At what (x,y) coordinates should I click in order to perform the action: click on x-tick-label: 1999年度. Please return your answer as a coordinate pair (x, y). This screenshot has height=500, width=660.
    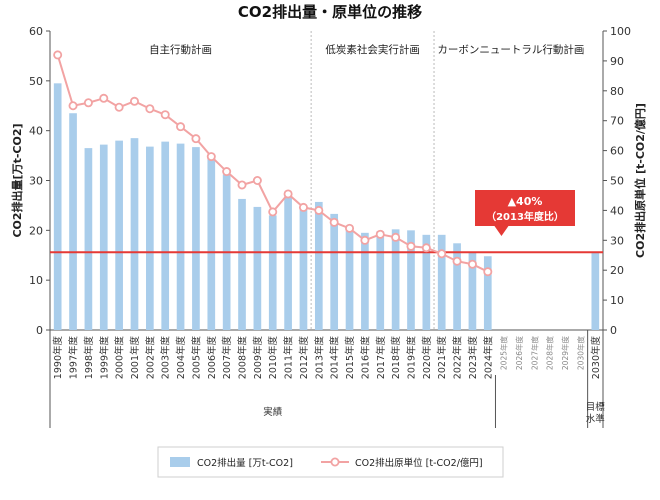
    Looking at the image, I should click on (104, 358).